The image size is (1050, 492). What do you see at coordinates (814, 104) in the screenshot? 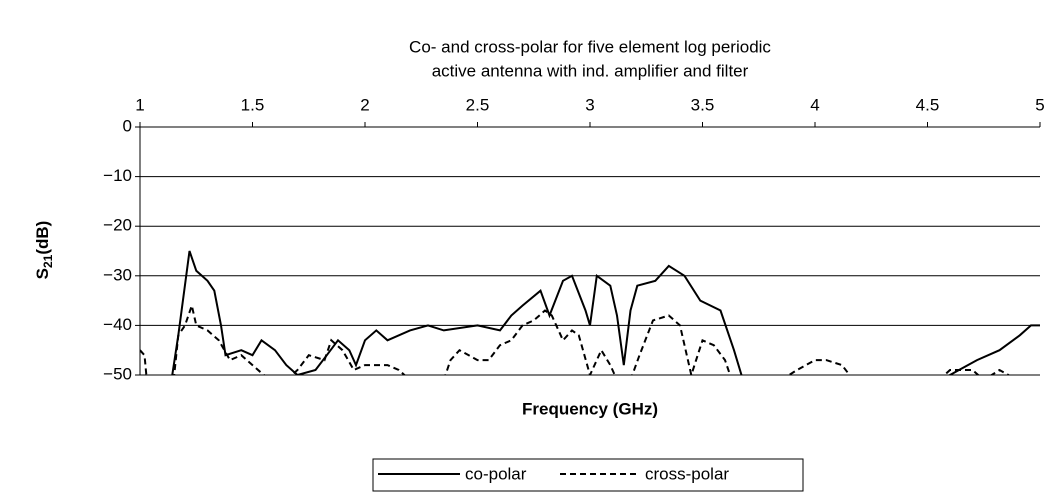
I see `x-tick-label: 4` at bounding box center [814, 104].